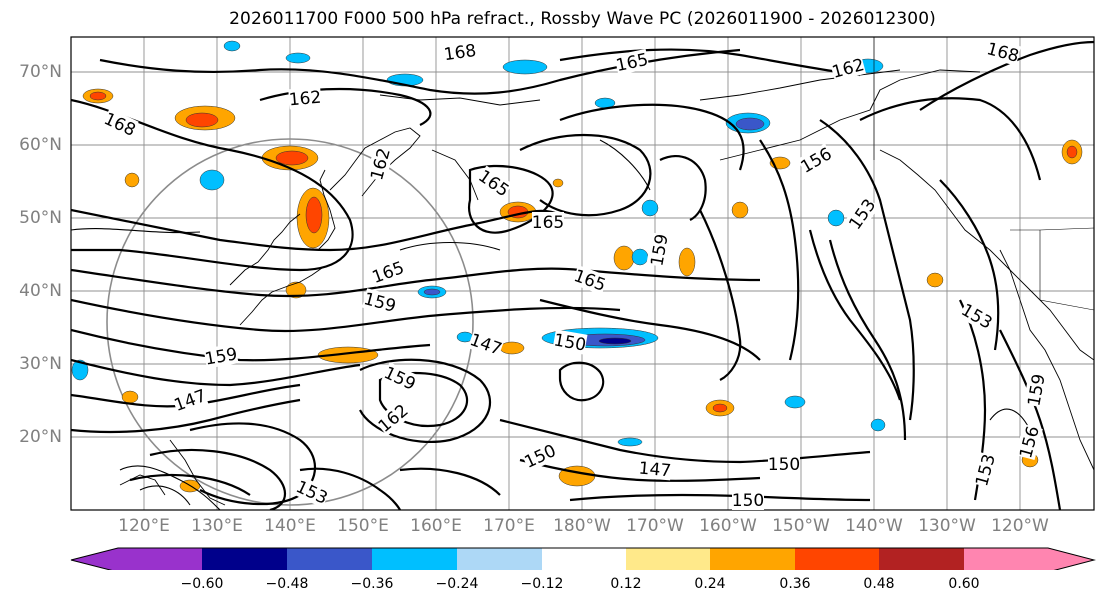 Image resolution: width=1105 pixels, height=604 pixels. I want to click on lon-label-160w: 160°W, so click(728, 526).